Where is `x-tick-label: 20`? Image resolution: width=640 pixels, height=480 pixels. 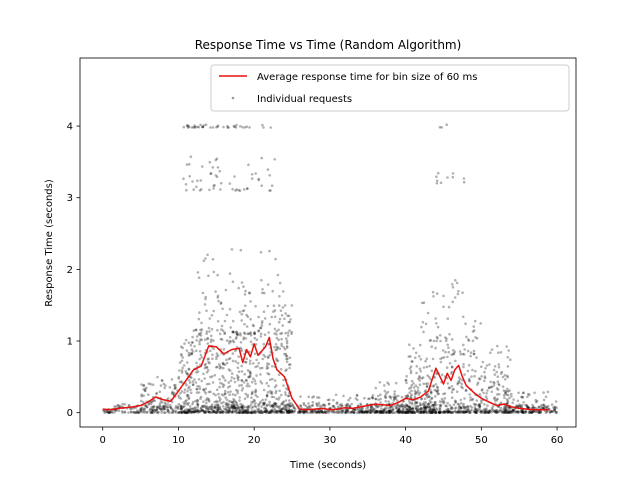
x-tick-label: 20 is located at coordinates (254, 440).